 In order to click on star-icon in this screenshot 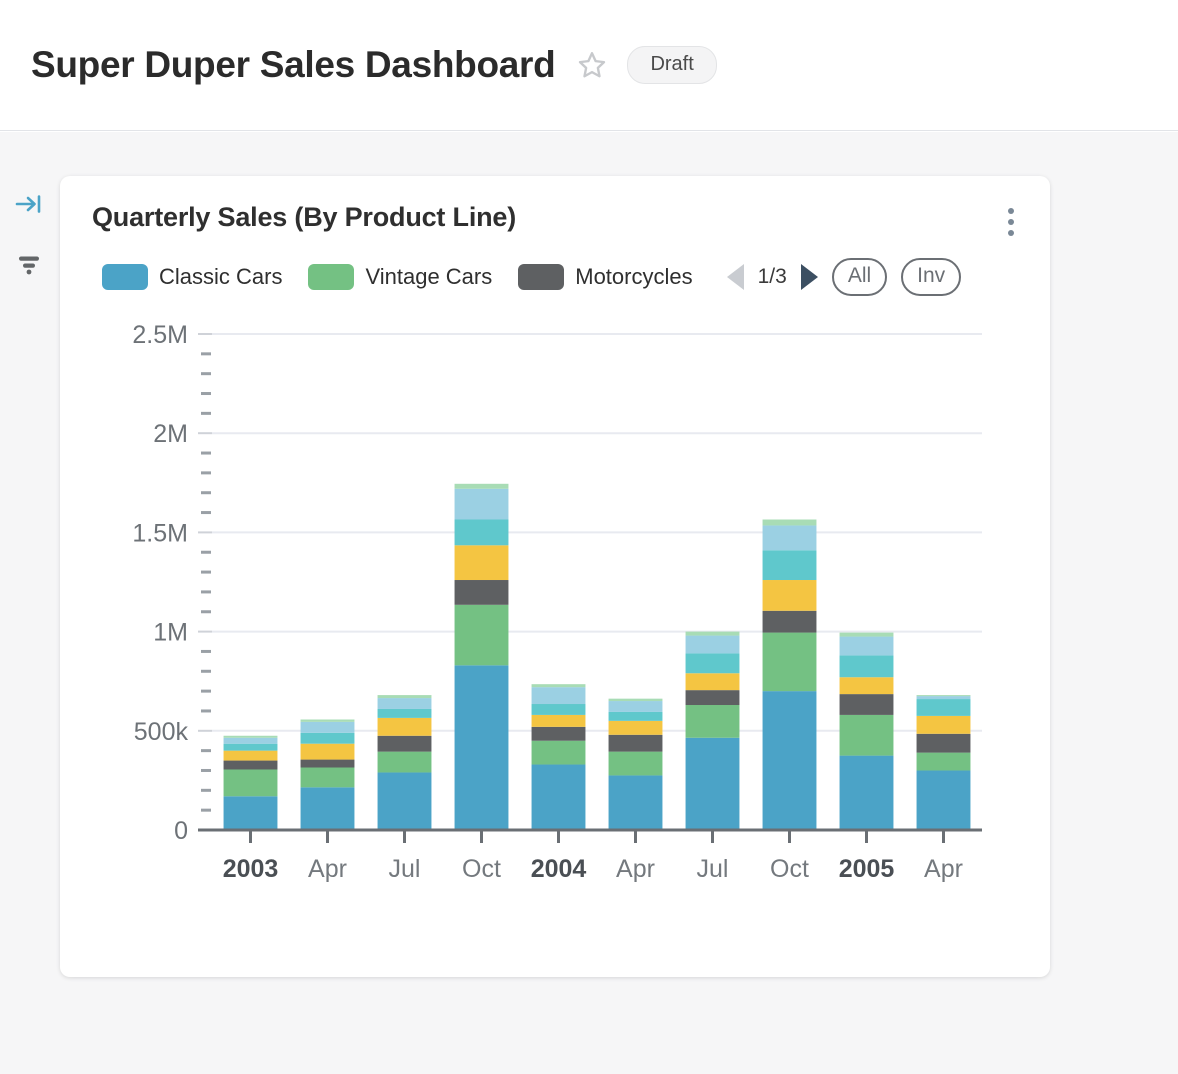, I will do `click(592, 65)`.